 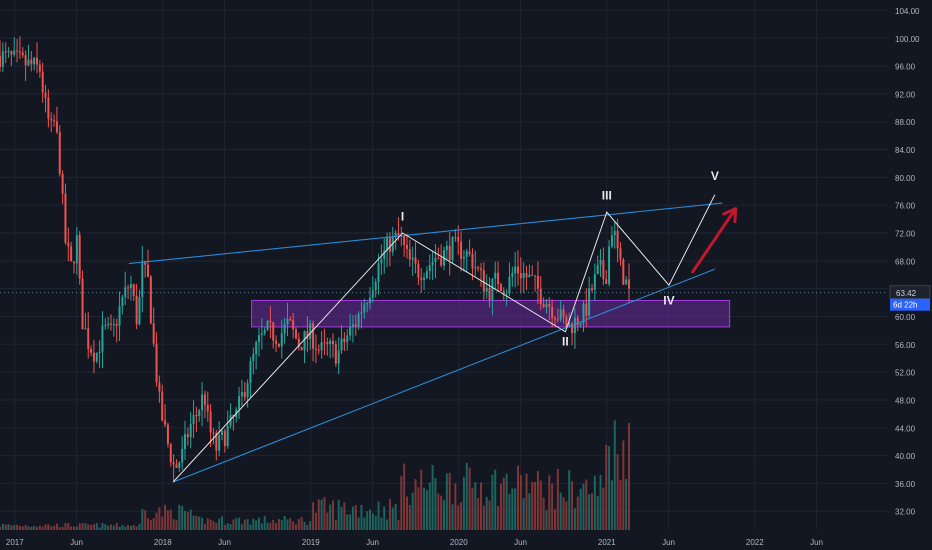 What do you see at coordinates (905, 373) in the screenshot?
I see `price-tick-label: 52.00` at bounding box center [905, 373].